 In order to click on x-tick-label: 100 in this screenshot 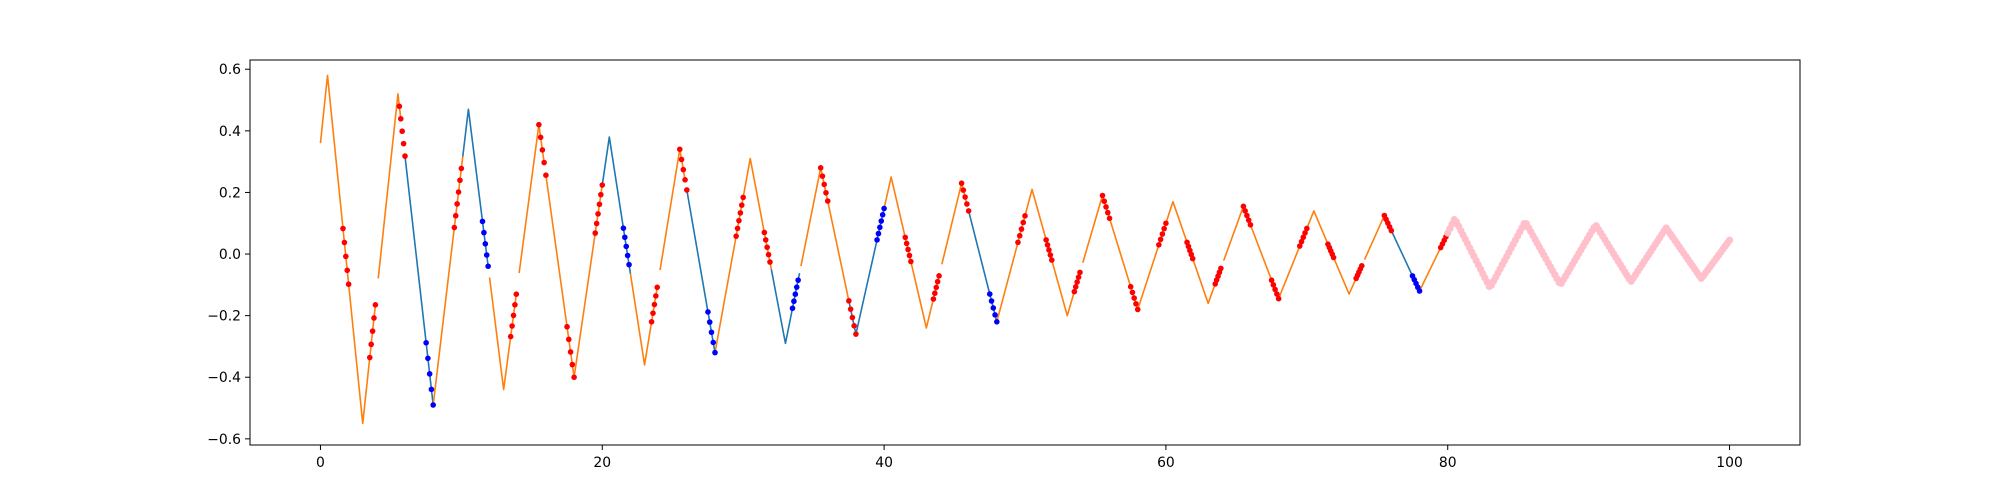, I will do `click(1729, 463)`.